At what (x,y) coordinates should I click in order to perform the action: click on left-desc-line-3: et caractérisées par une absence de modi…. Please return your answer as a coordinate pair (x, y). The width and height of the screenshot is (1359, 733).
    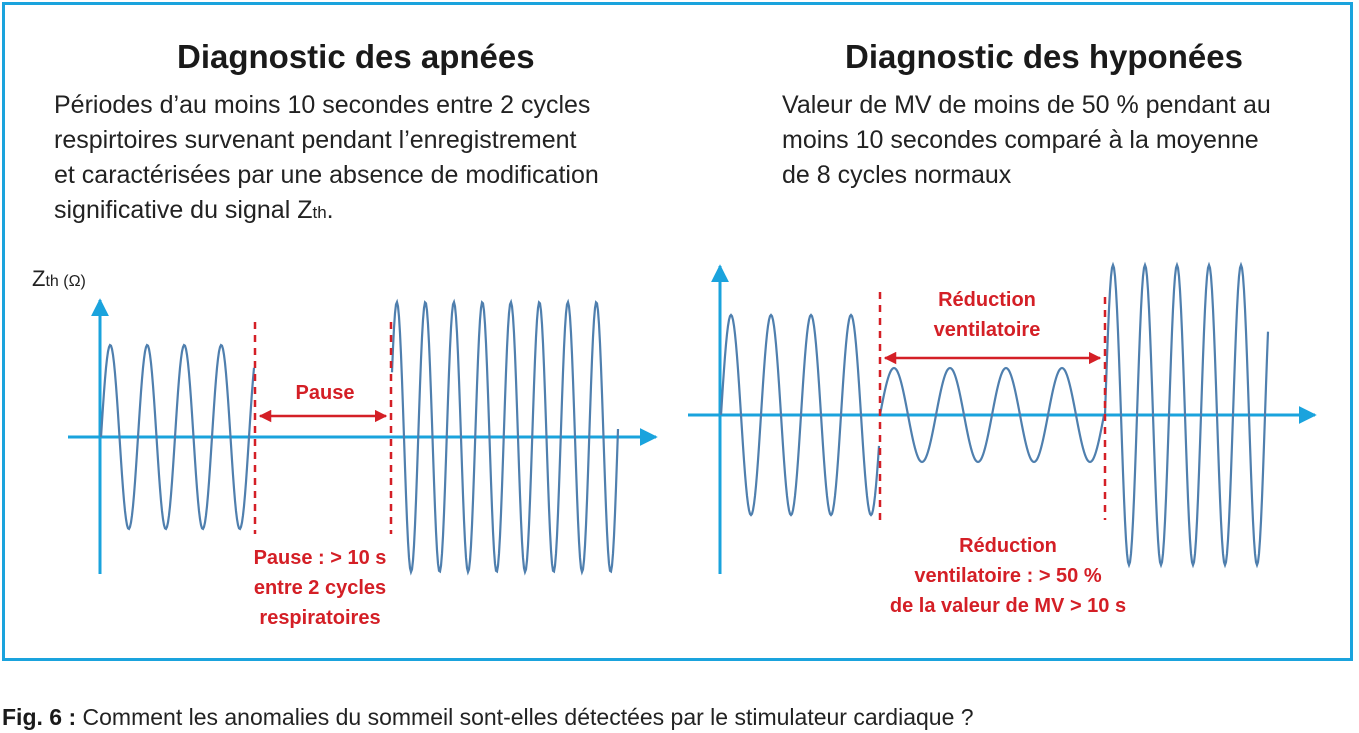
    Looking at the image, I should click on (326, 175).